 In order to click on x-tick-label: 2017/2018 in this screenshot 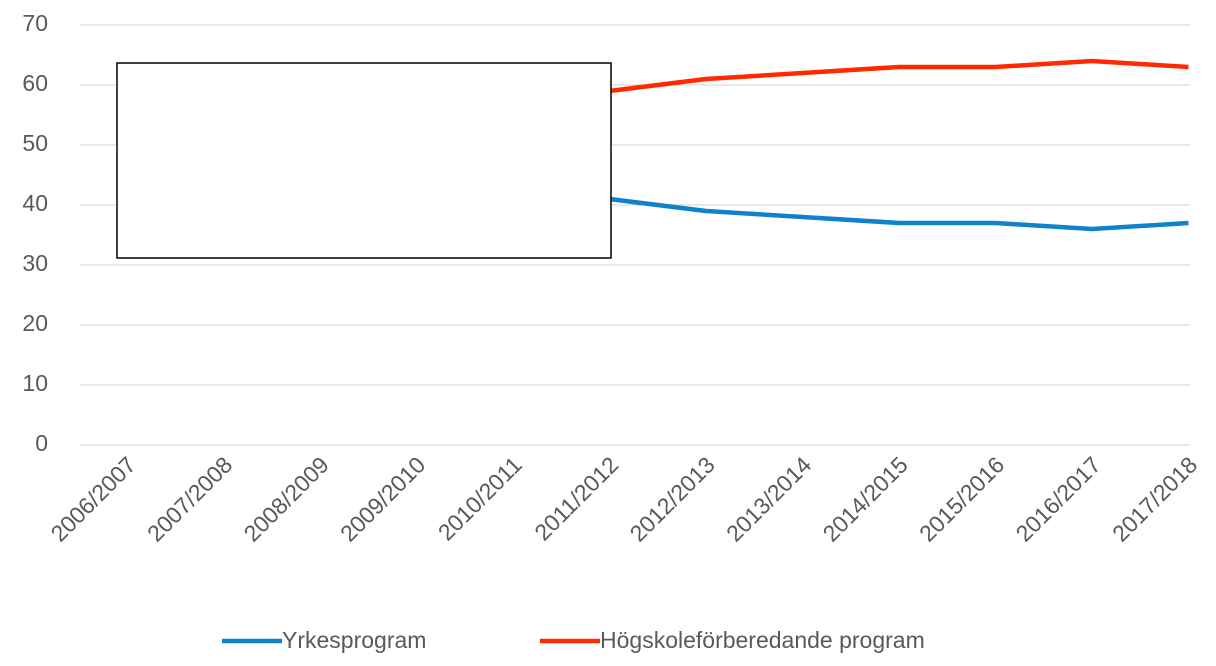, I will do `click(1154, 498)`.